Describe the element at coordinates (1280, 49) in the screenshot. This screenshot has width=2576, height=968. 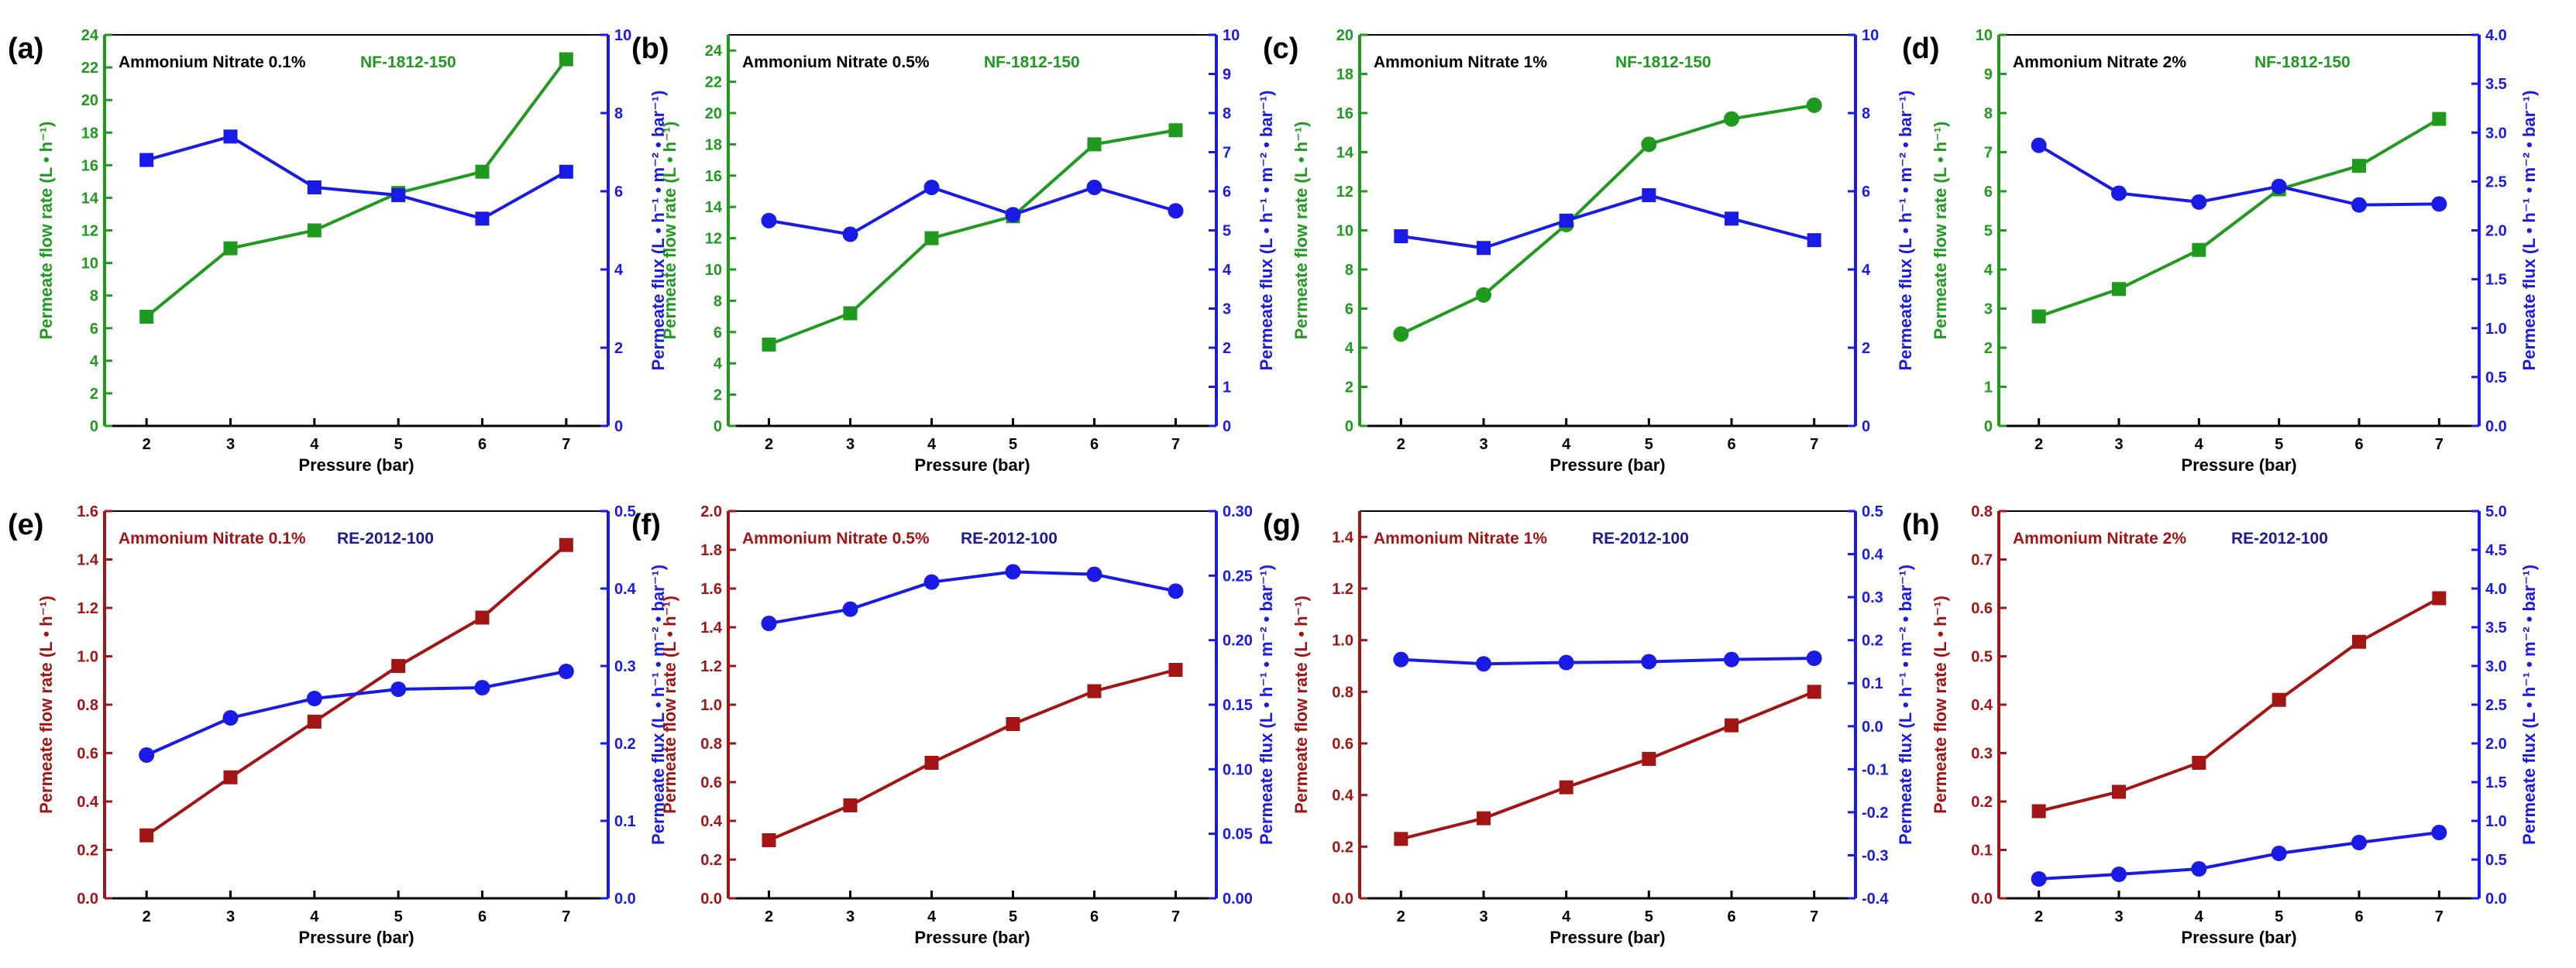
I see `panel-label: (c)` at that location.